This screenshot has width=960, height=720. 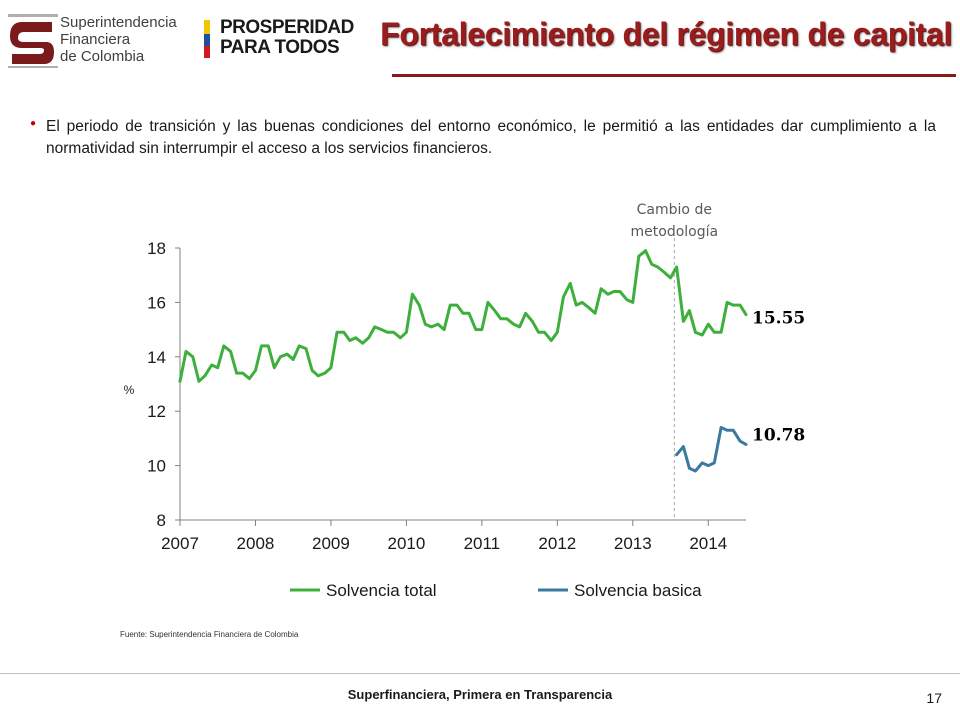 I want to click on y-tick-label: 8, so click(x=161, y=520).